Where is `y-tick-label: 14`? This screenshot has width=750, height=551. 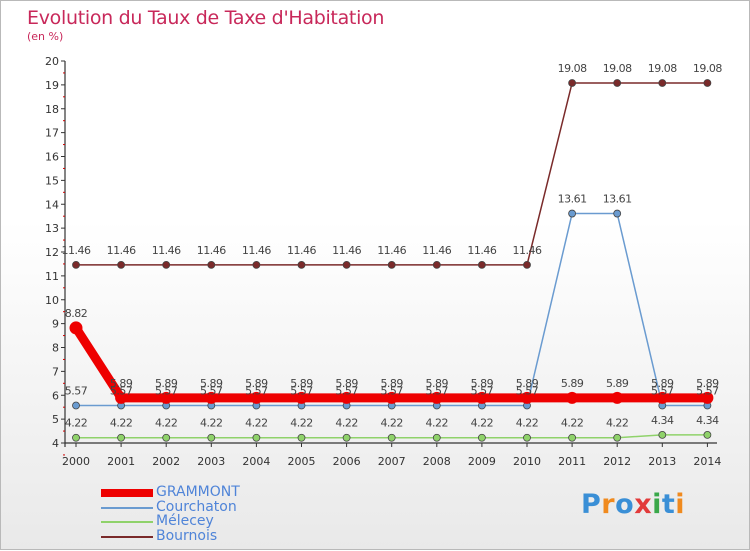
y-tick-label: 14 is located at coordinates (52, 204).